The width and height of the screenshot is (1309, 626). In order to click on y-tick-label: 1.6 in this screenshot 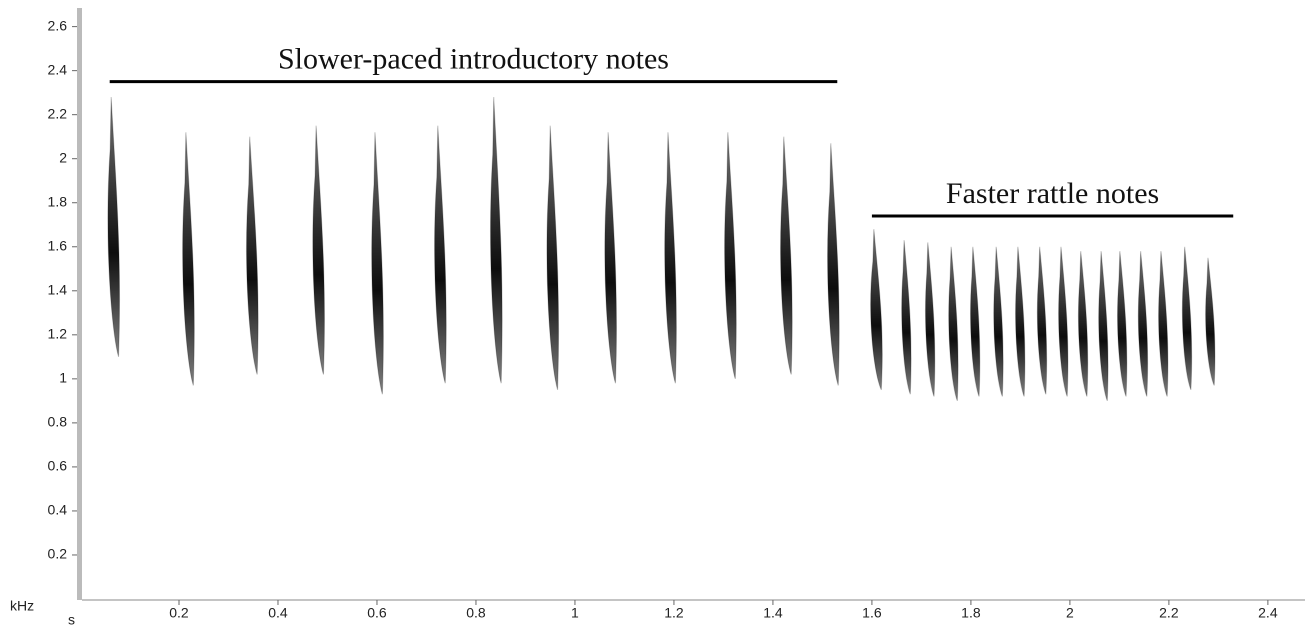, I will do `click(58, 245)`.